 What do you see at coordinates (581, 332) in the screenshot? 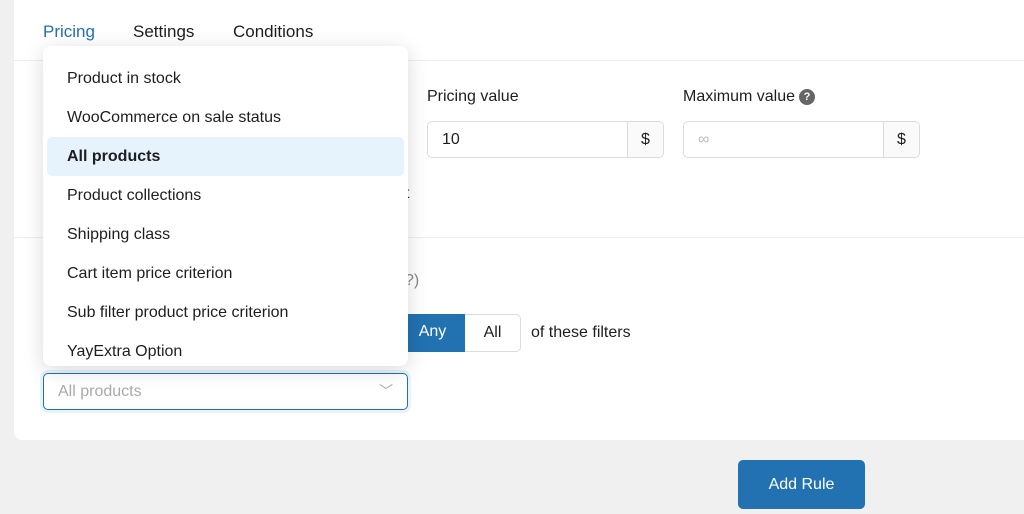
I see `match-suffix: of these filters` at bounding box center [581, 332].